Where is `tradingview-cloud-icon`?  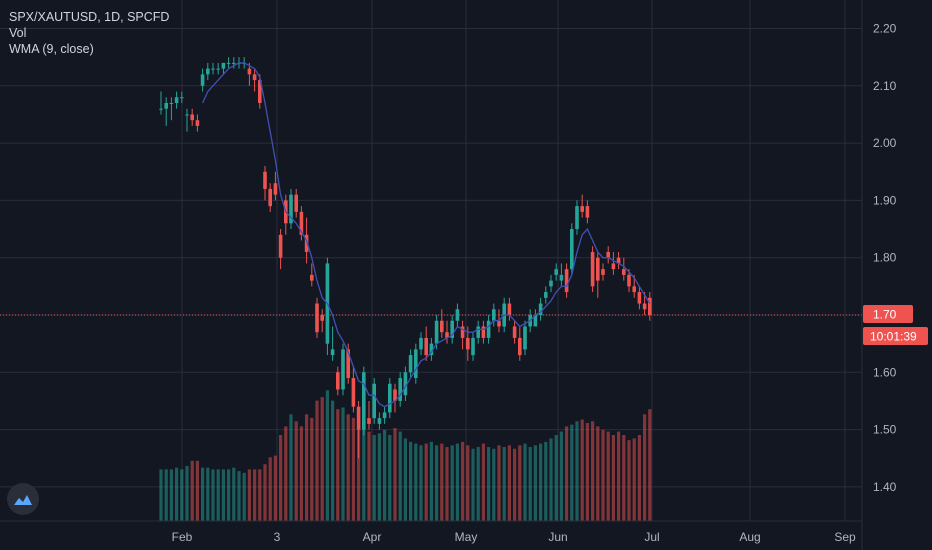
tradingview-cloud-icon is located at coordinates (23, 500).